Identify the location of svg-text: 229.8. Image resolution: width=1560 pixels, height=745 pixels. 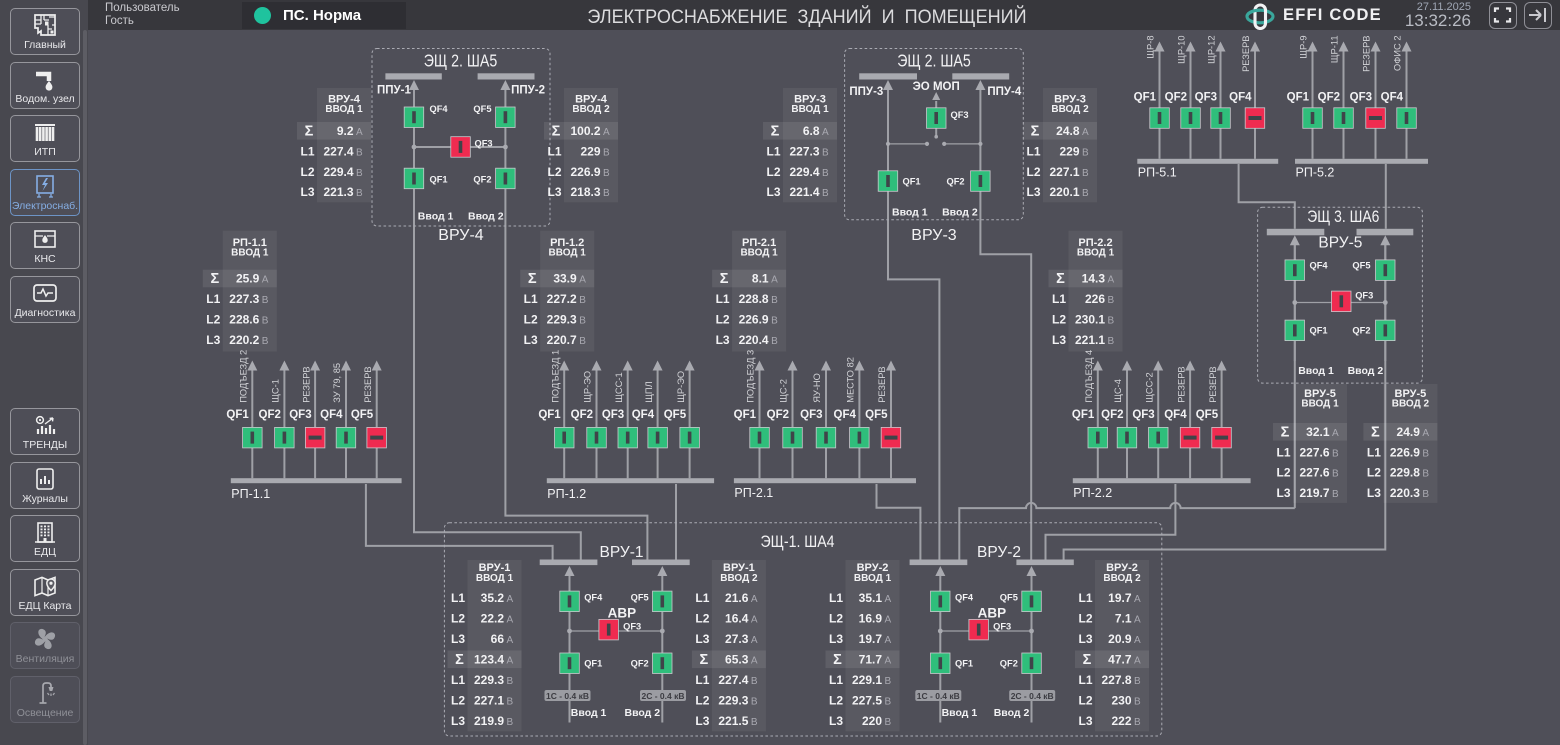
(1405, 473).